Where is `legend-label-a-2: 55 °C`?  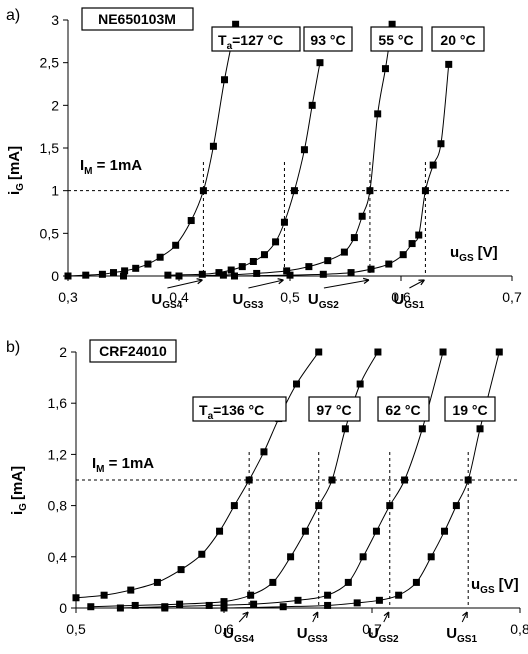 legend-label-a-2: 55 °C is located at coordinates (395, 40).